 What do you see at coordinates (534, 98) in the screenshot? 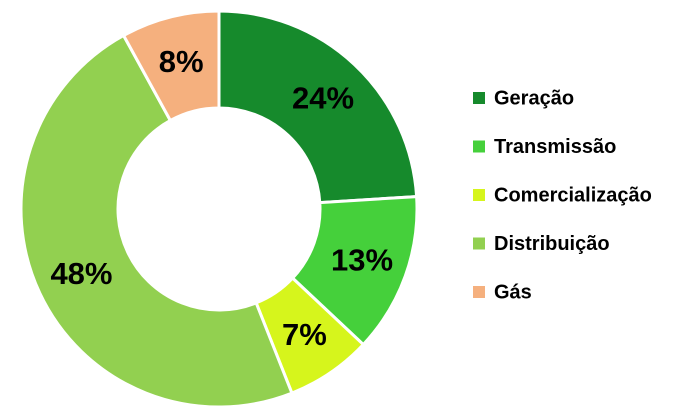
I see `legend-label: Geração` at bounding box center [534, 98].